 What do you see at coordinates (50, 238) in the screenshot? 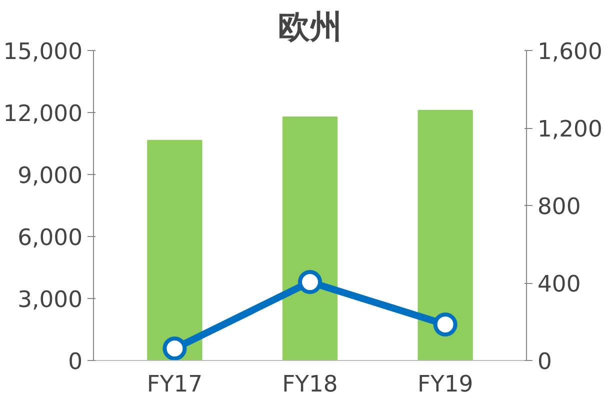
I see `y-tick-label: 6,000` at bounding box center [50, 238].